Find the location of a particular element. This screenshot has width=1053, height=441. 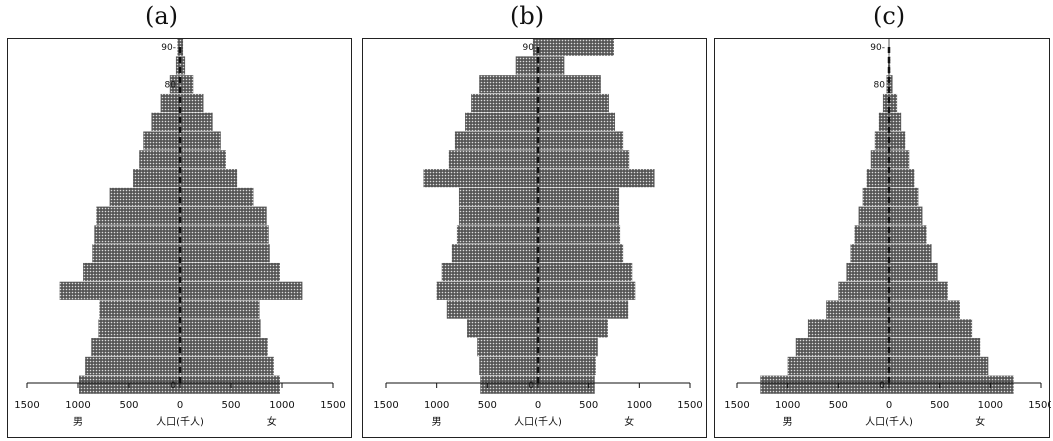

age-label: 0 is located at coordinates (531, 386).